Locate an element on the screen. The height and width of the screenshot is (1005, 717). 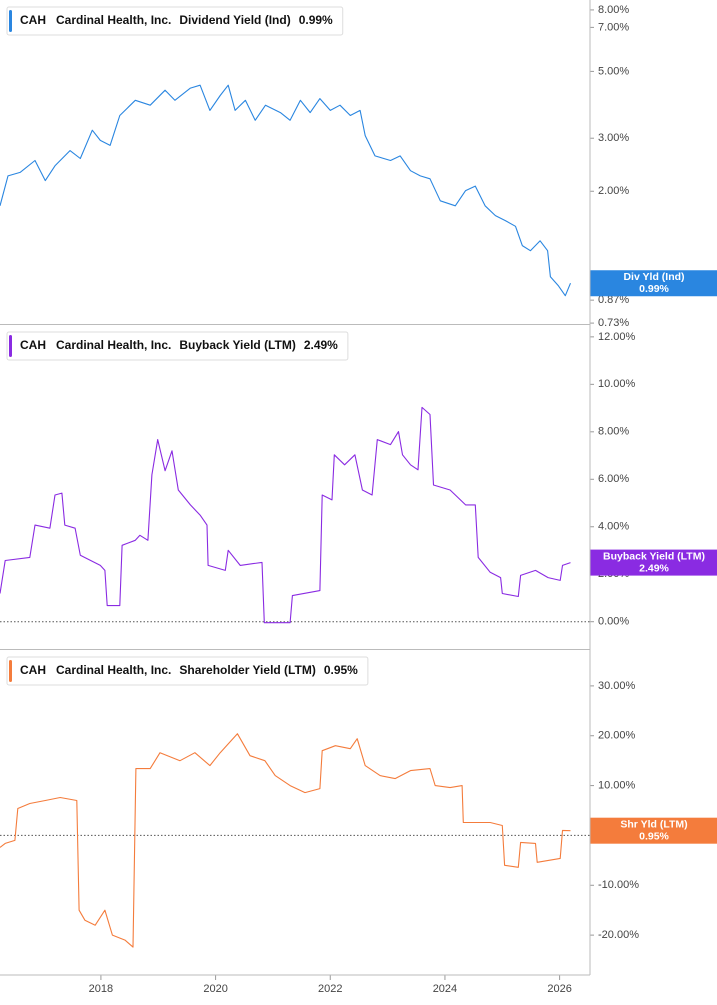
legend-text: Buyback Yield (LTM) is located at coordinates (237, 345).